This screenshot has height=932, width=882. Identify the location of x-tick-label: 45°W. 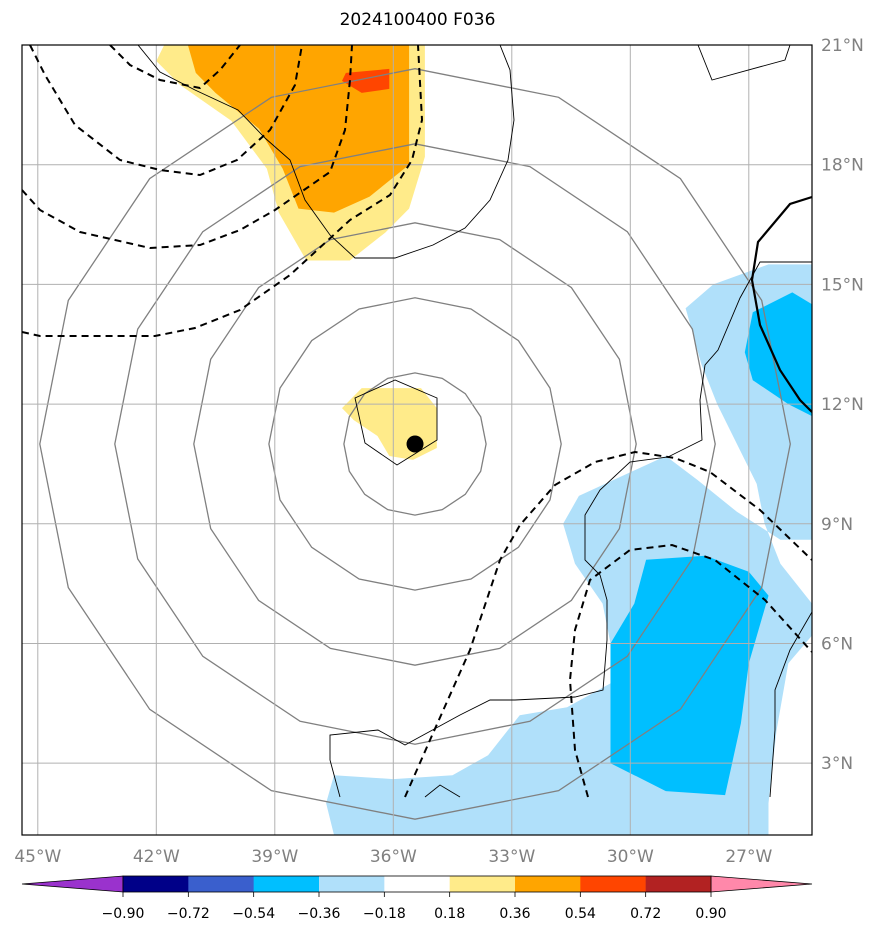
(37, 857).